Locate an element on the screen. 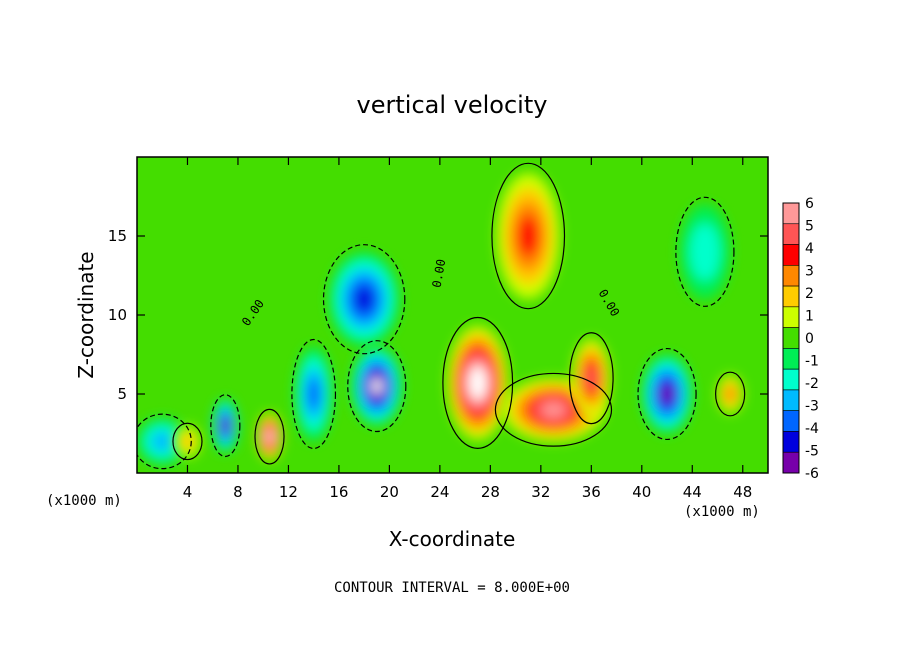  x-tick-label: 12 is located at coordinates (288, 492).